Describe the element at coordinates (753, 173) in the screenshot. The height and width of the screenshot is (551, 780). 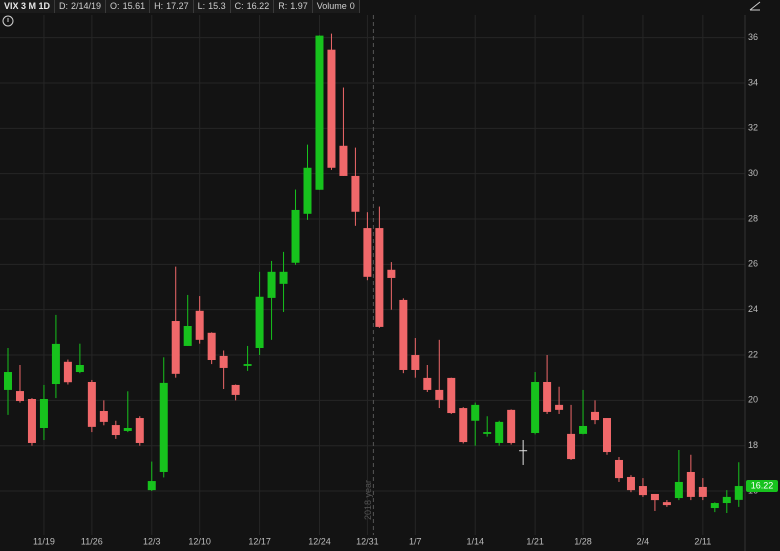
I see `y-tick-label: 30` at that location.